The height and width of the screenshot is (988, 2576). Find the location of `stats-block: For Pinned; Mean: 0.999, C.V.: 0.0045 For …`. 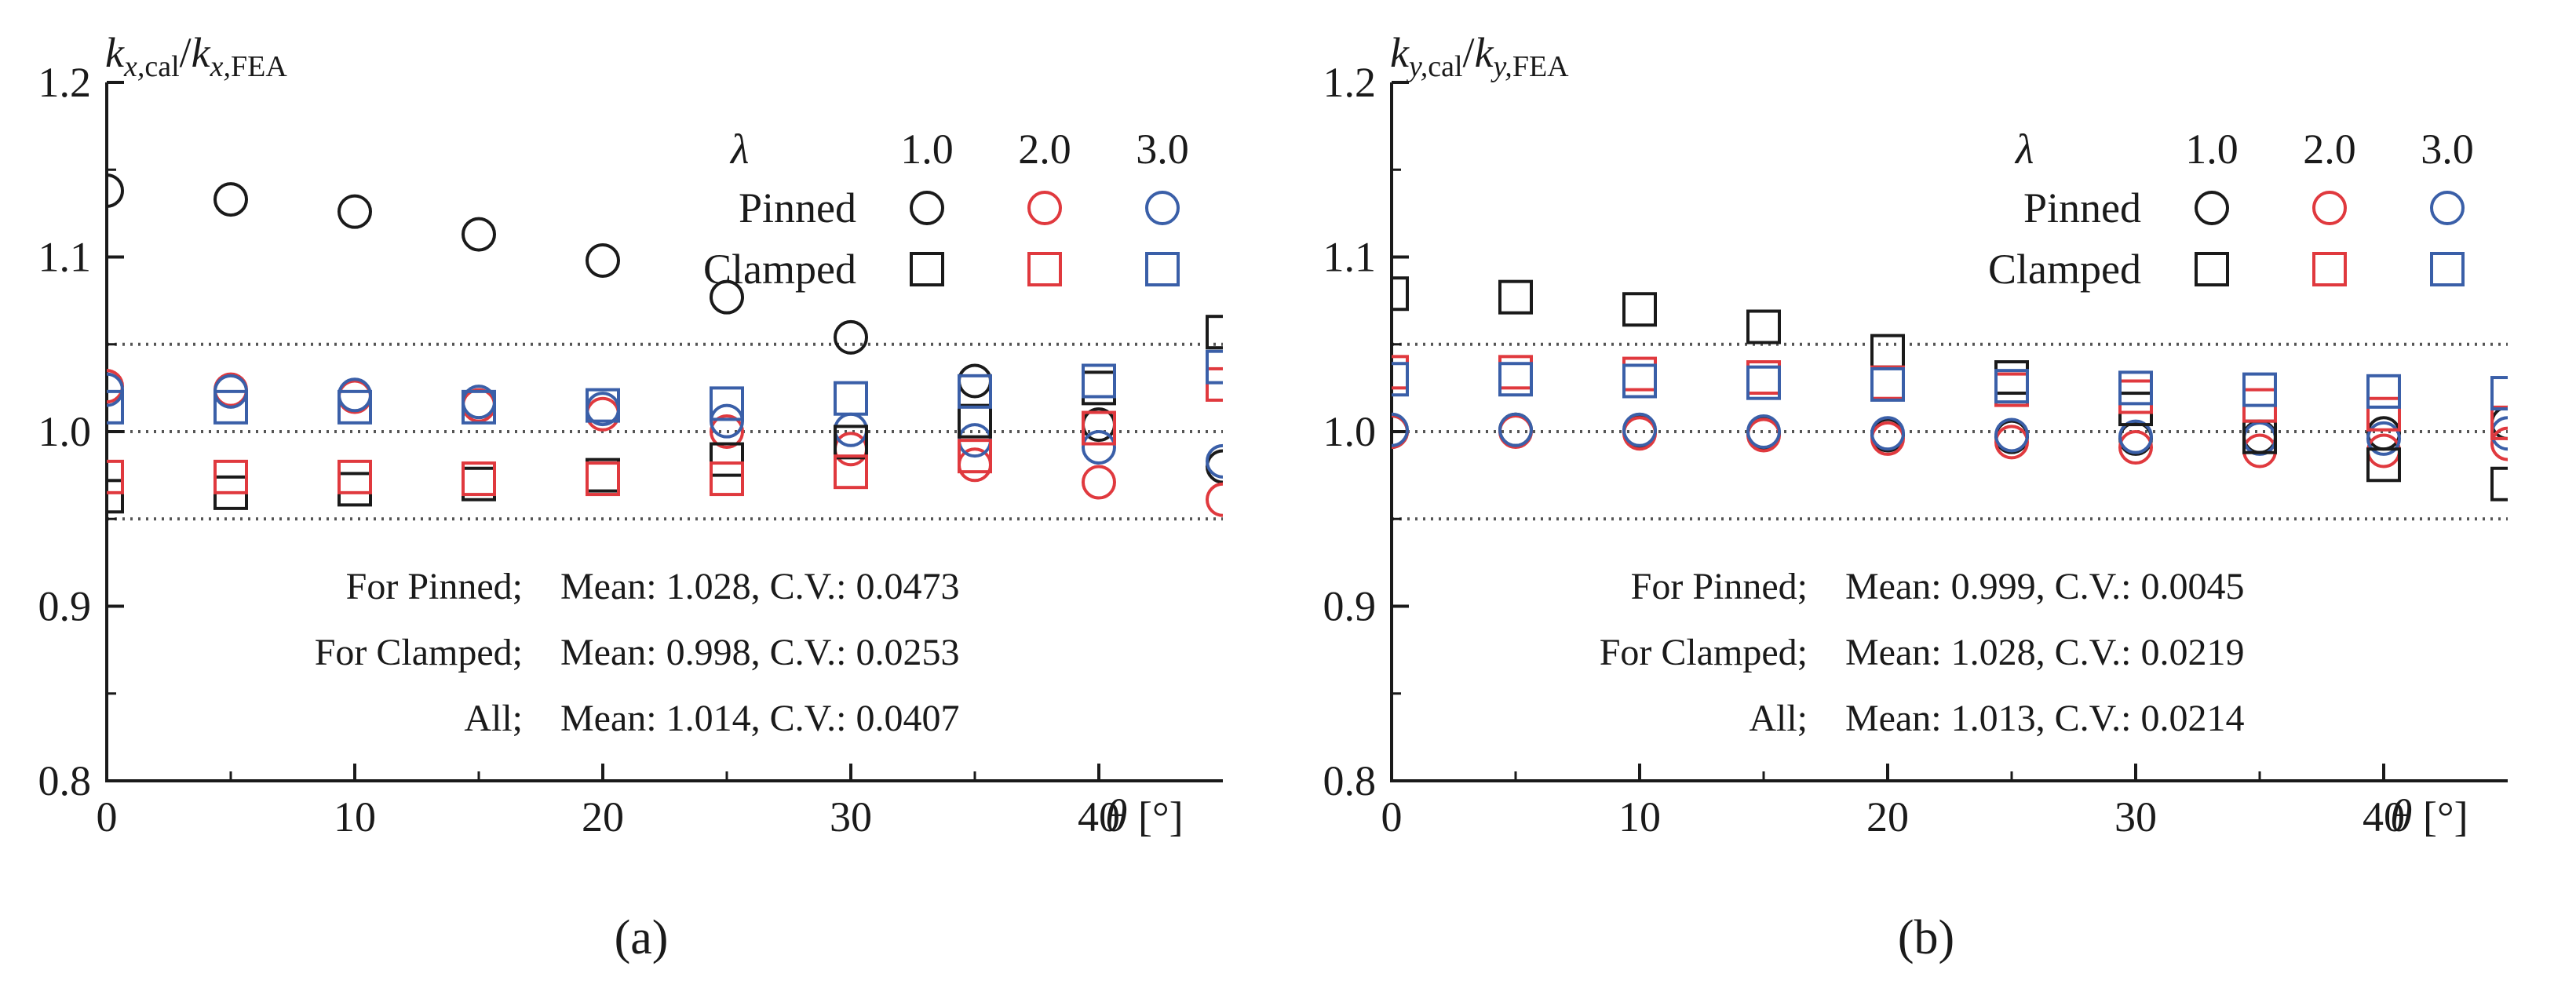

stats-block: For Pinned; Mean: 0.999, C.V.: 0.0045 For … is located at coordinates (1922, 652).